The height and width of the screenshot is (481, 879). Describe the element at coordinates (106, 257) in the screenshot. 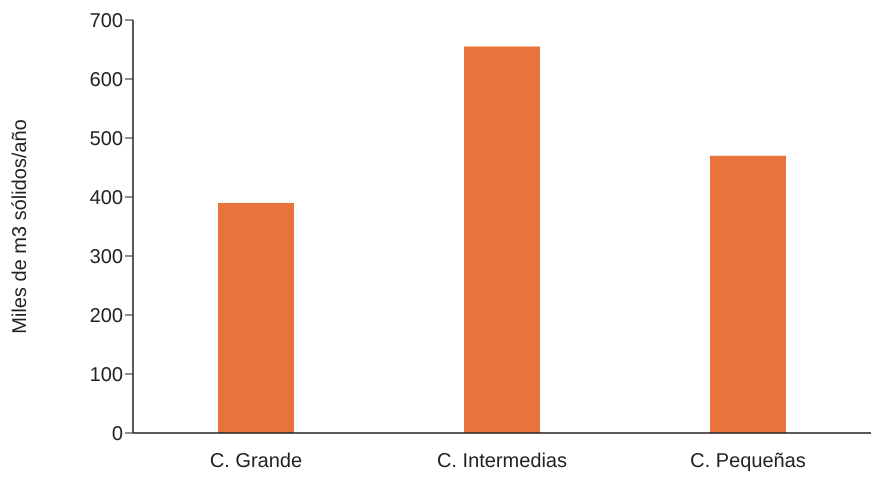

I see `y-tick-label: 300` at that location.